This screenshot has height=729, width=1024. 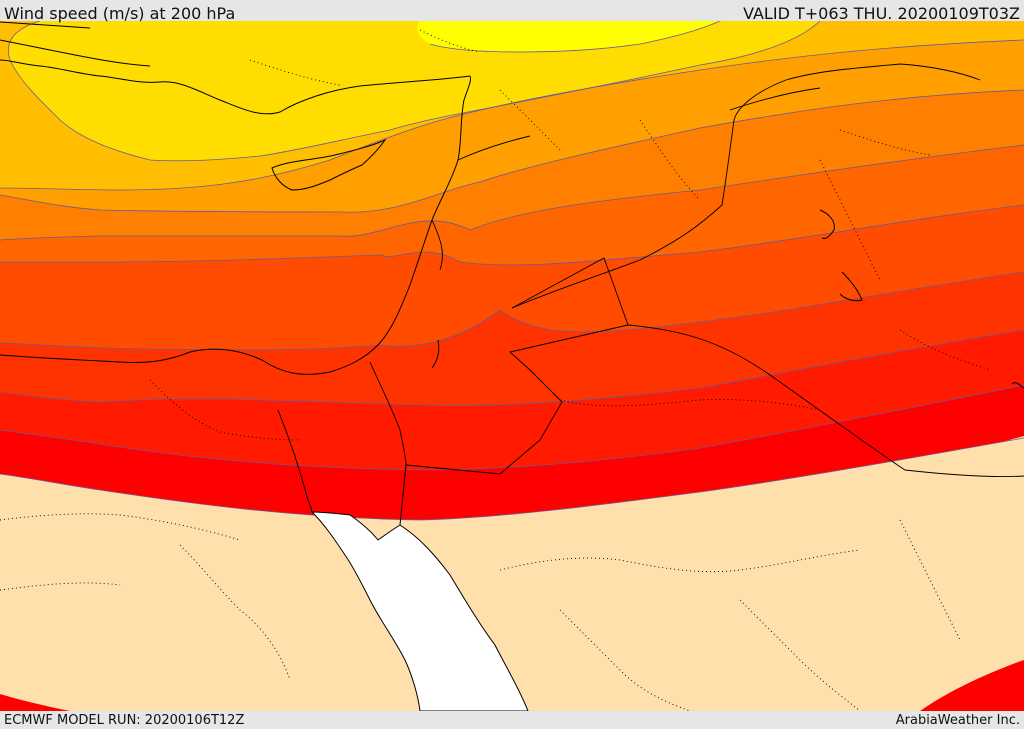 I want to click on model-run-label: ECMWF MODEL RUN: 20200106T12Z, so click(x=124, y=720).